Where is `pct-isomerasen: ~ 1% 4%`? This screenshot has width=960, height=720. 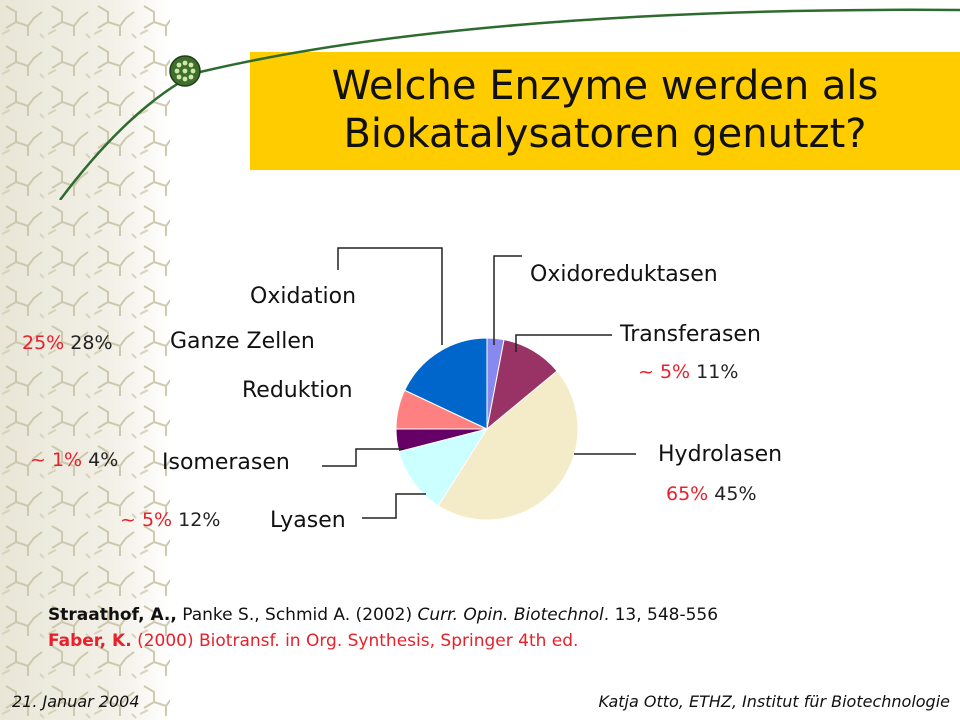 pct-isomerasen: ~ 1% 4% is located at coordinates (74, 460).